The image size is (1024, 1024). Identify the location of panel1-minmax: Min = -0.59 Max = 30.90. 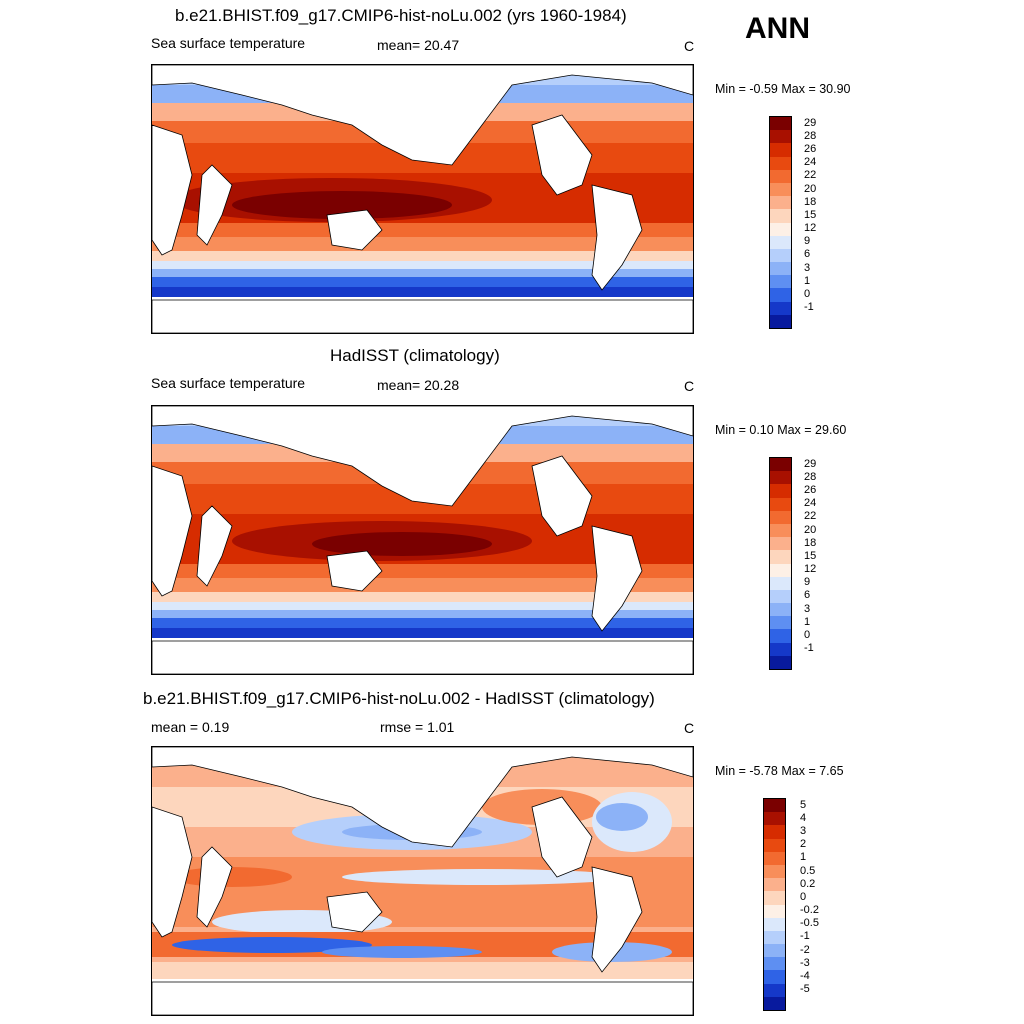
(783, 89).